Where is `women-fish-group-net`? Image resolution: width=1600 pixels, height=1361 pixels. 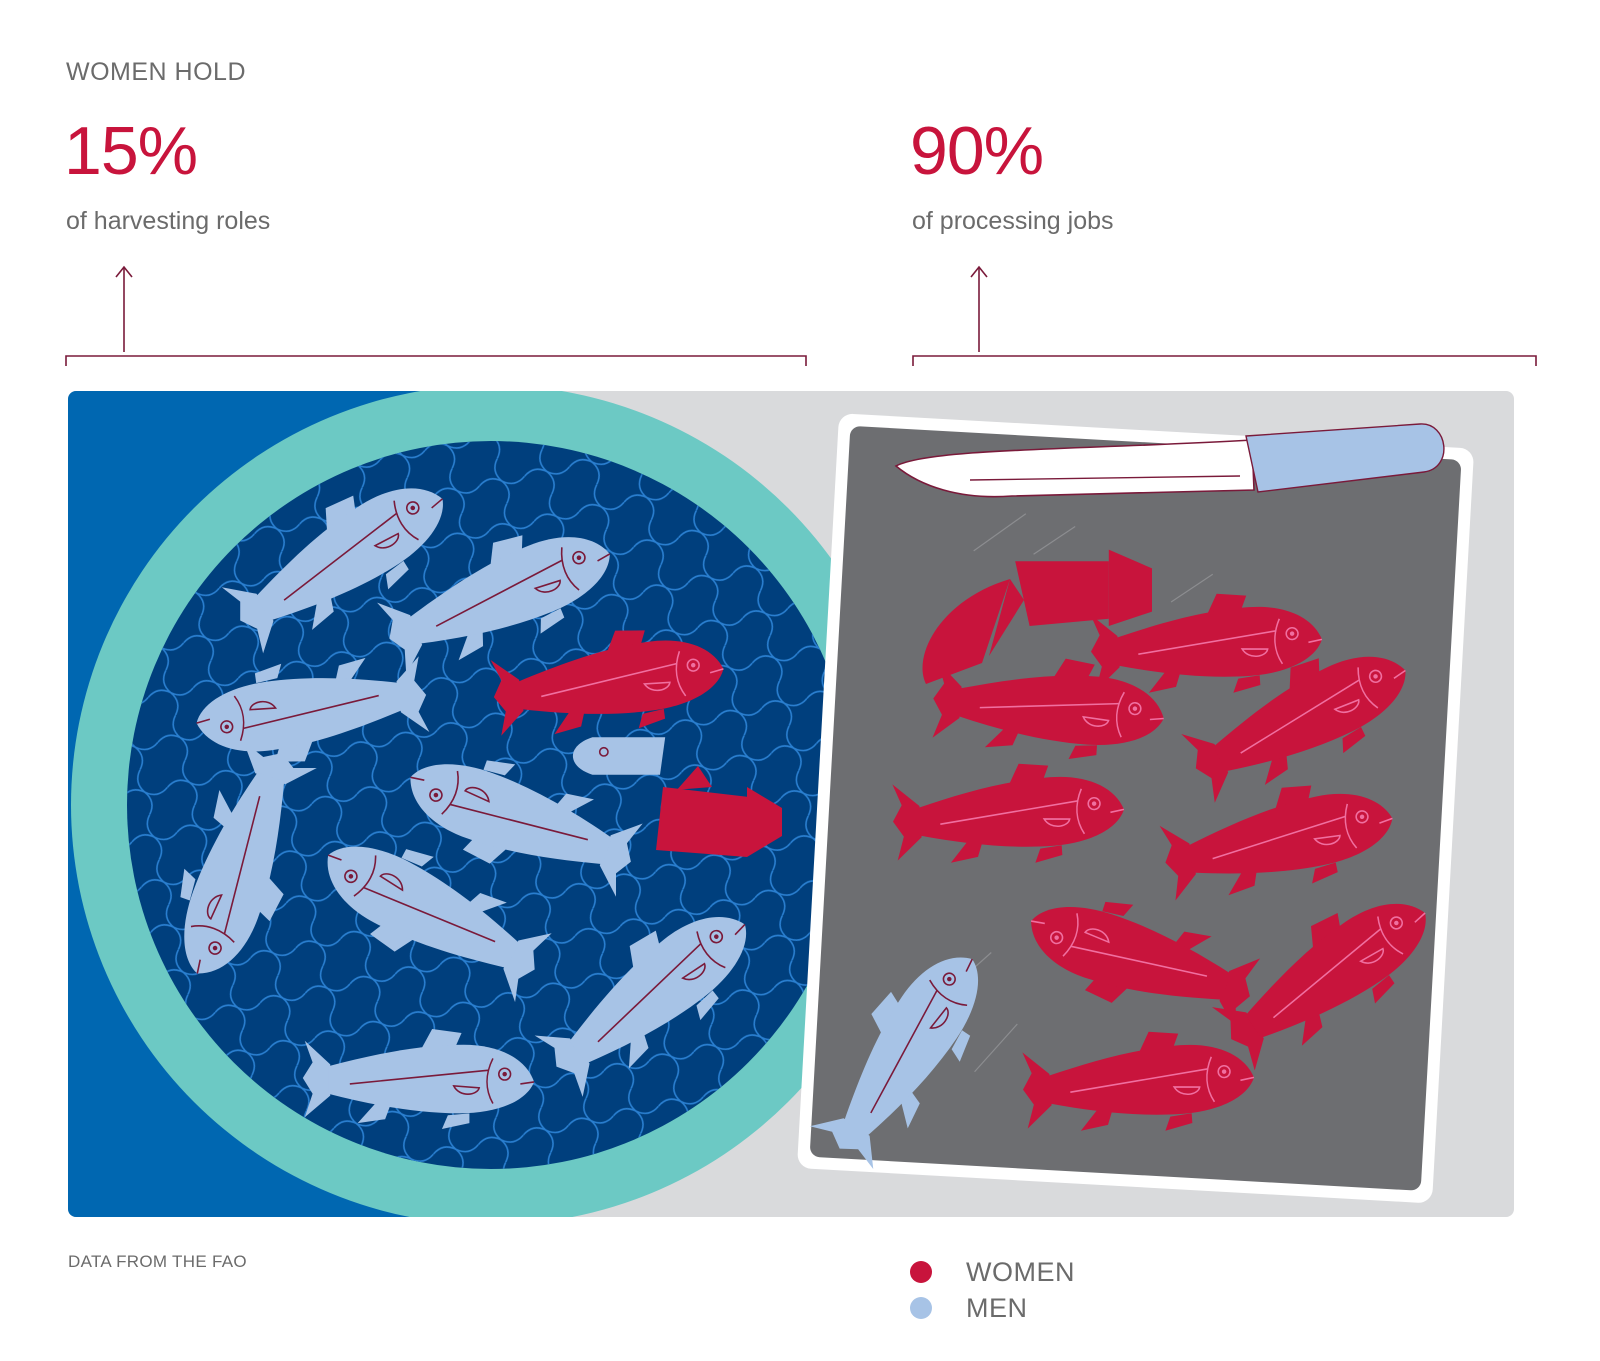
women-fish-group-net is located at coordinates (634, 736).